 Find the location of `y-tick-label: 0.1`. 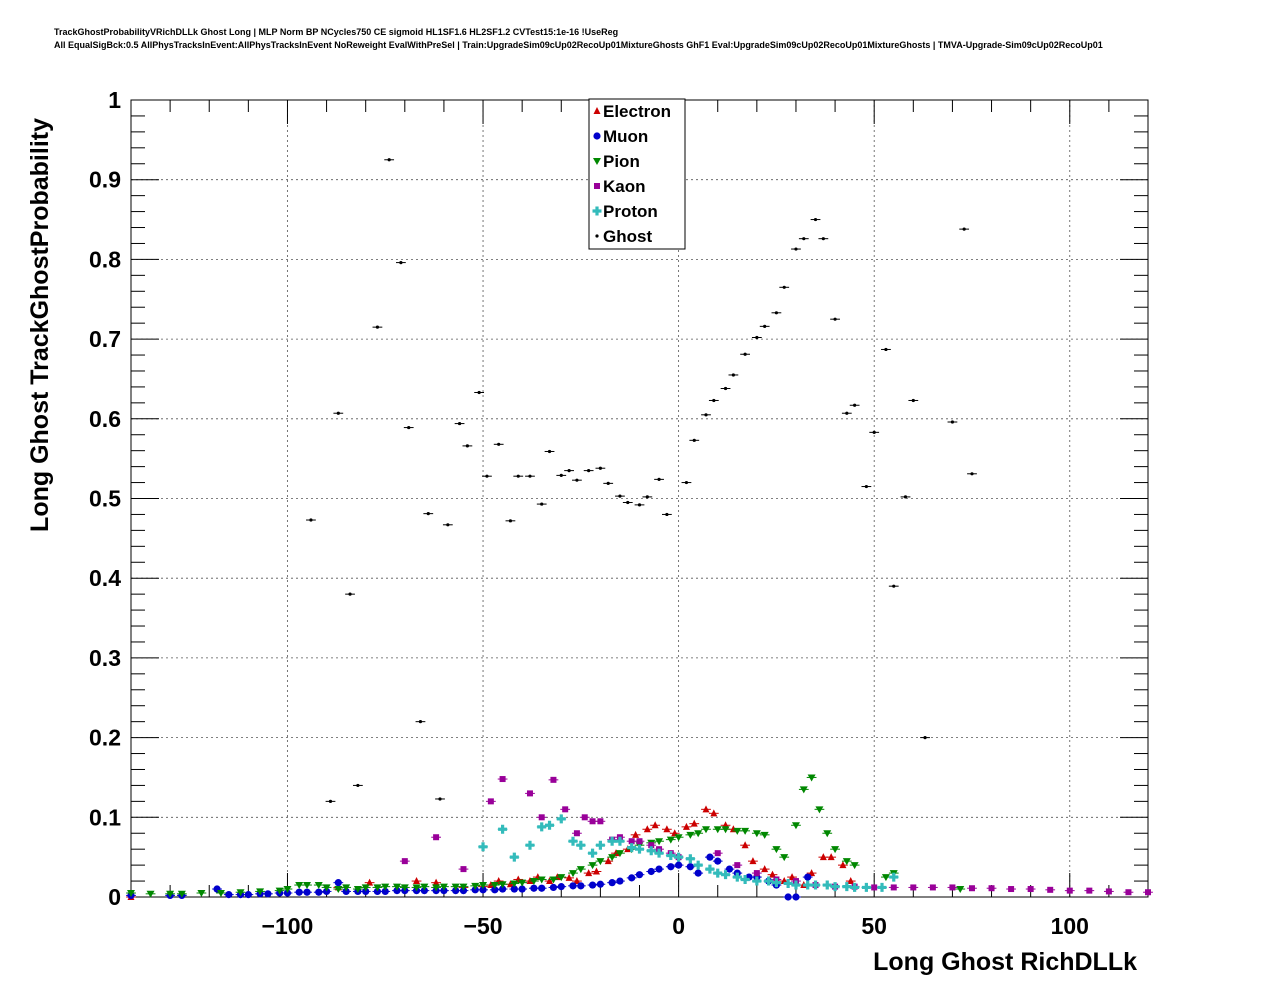

y-tick-label: 0.1 is located at coordinates (105, 817).